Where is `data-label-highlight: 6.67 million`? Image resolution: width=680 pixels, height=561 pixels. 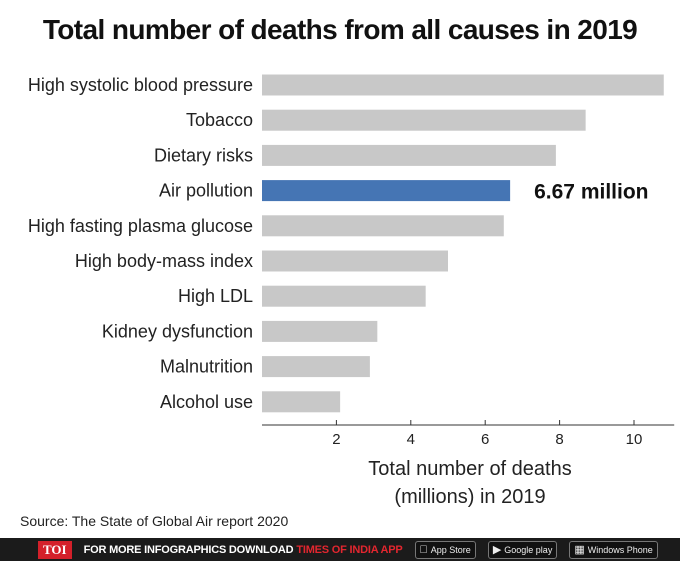 data-label-highlight: 6.67 million is located at coordinates (591, 192).